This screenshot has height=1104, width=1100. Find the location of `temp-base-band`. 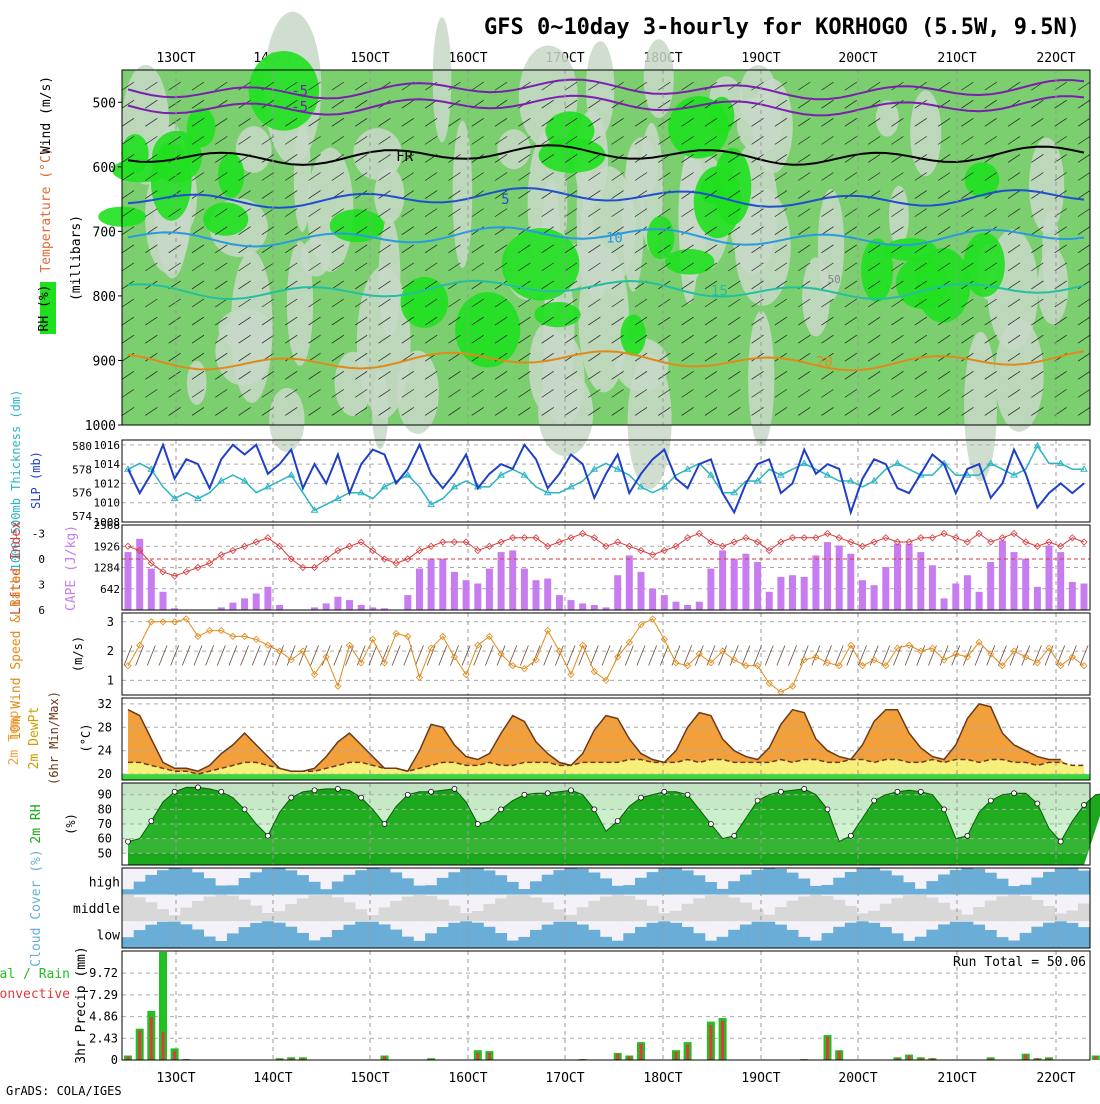

temp-base-band is located at coordinates (606, 777).